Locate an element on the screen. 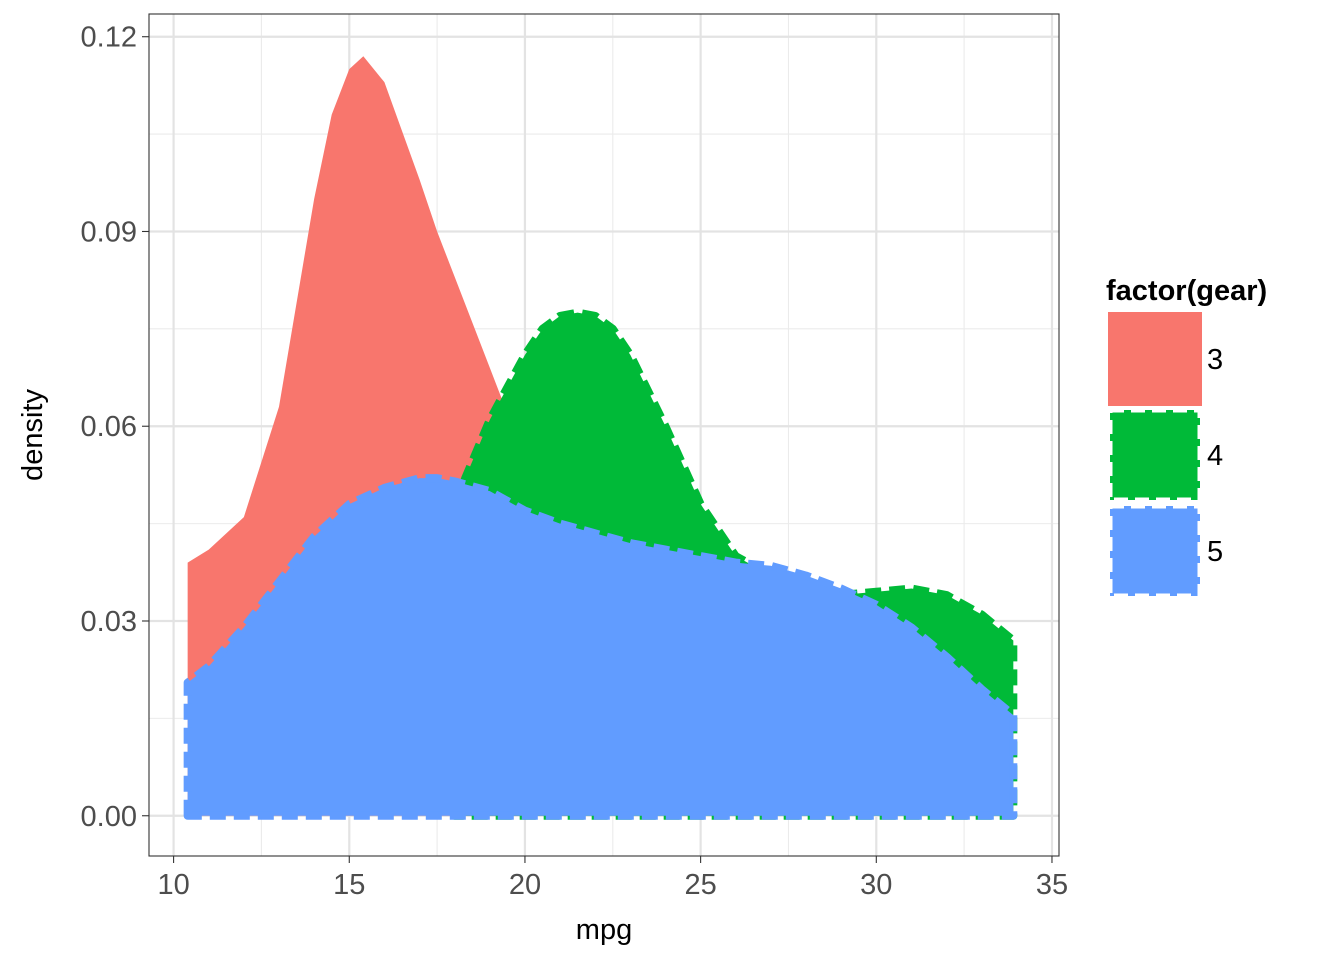 The height and width of the screenshot is (965, 1344). y-tick-label: 0.06 is located at coordinates (109, 427).